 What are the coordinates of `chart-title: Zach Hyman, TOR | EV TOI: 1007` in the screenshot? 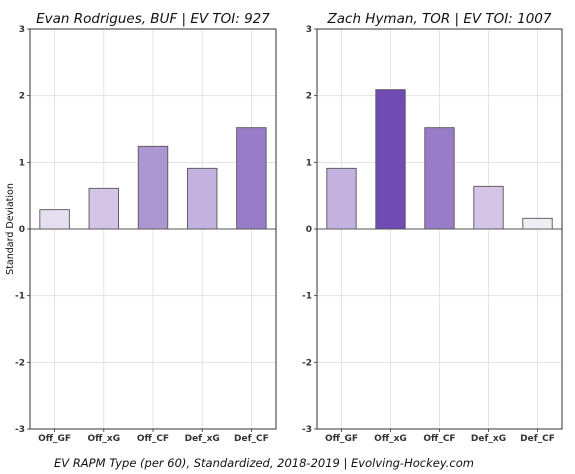 It's located at (439, 19).